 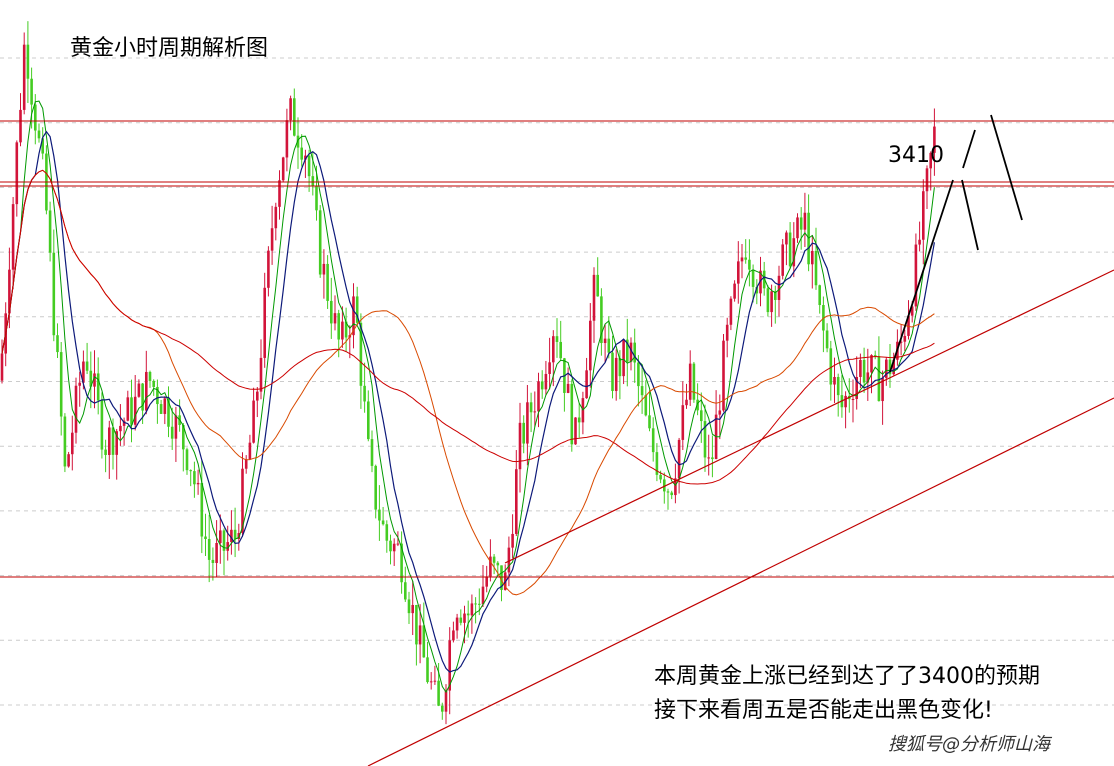 What do you see at coordinates (916, 155) in the screenshot?
I see `price-annotation-3410: 3410` at bounding box center [916, 155].